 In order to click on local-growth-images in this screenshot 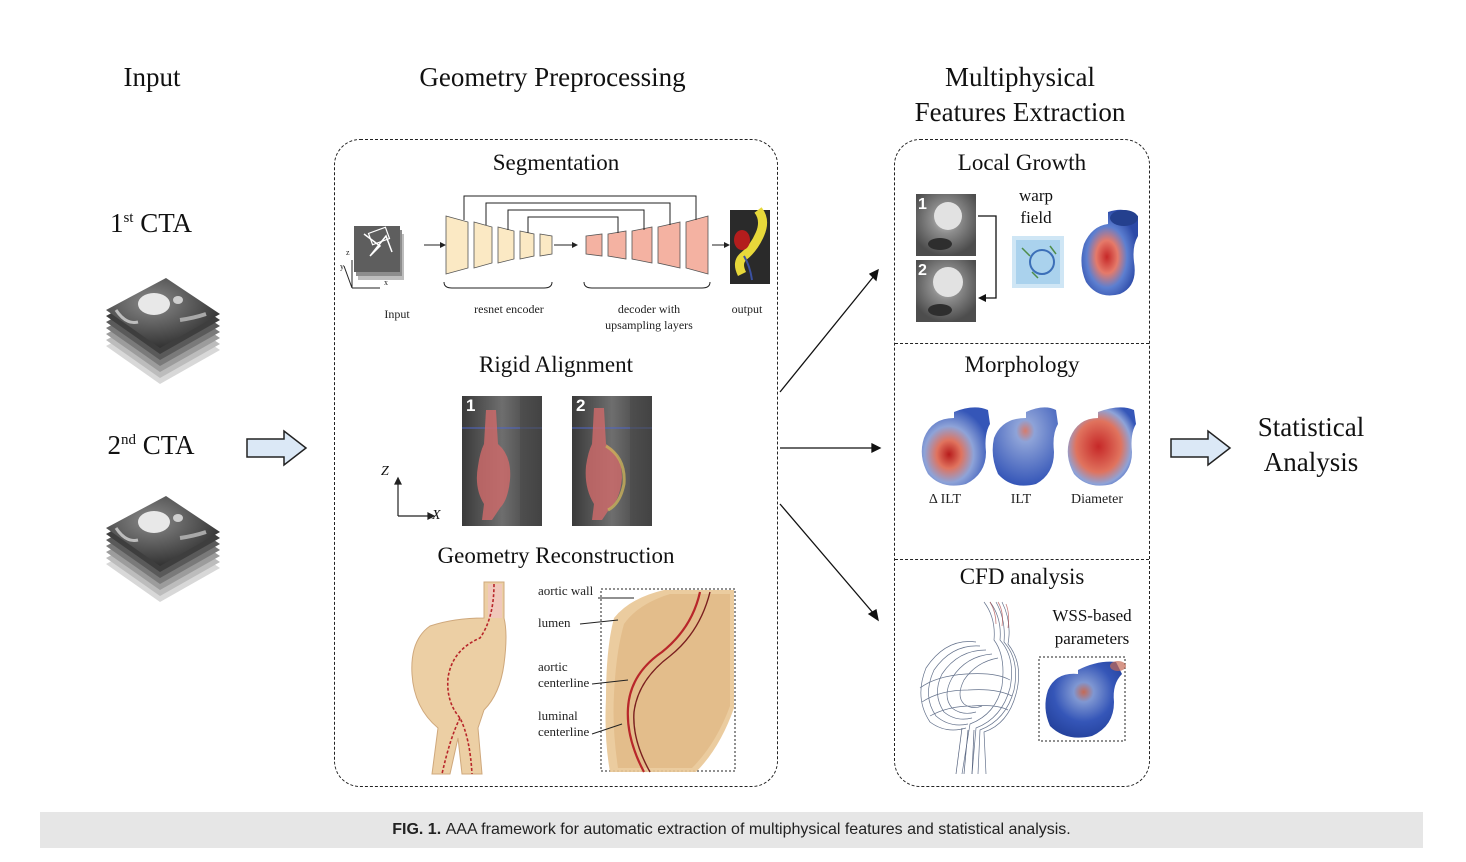, I will do `click(1027, 258)`.